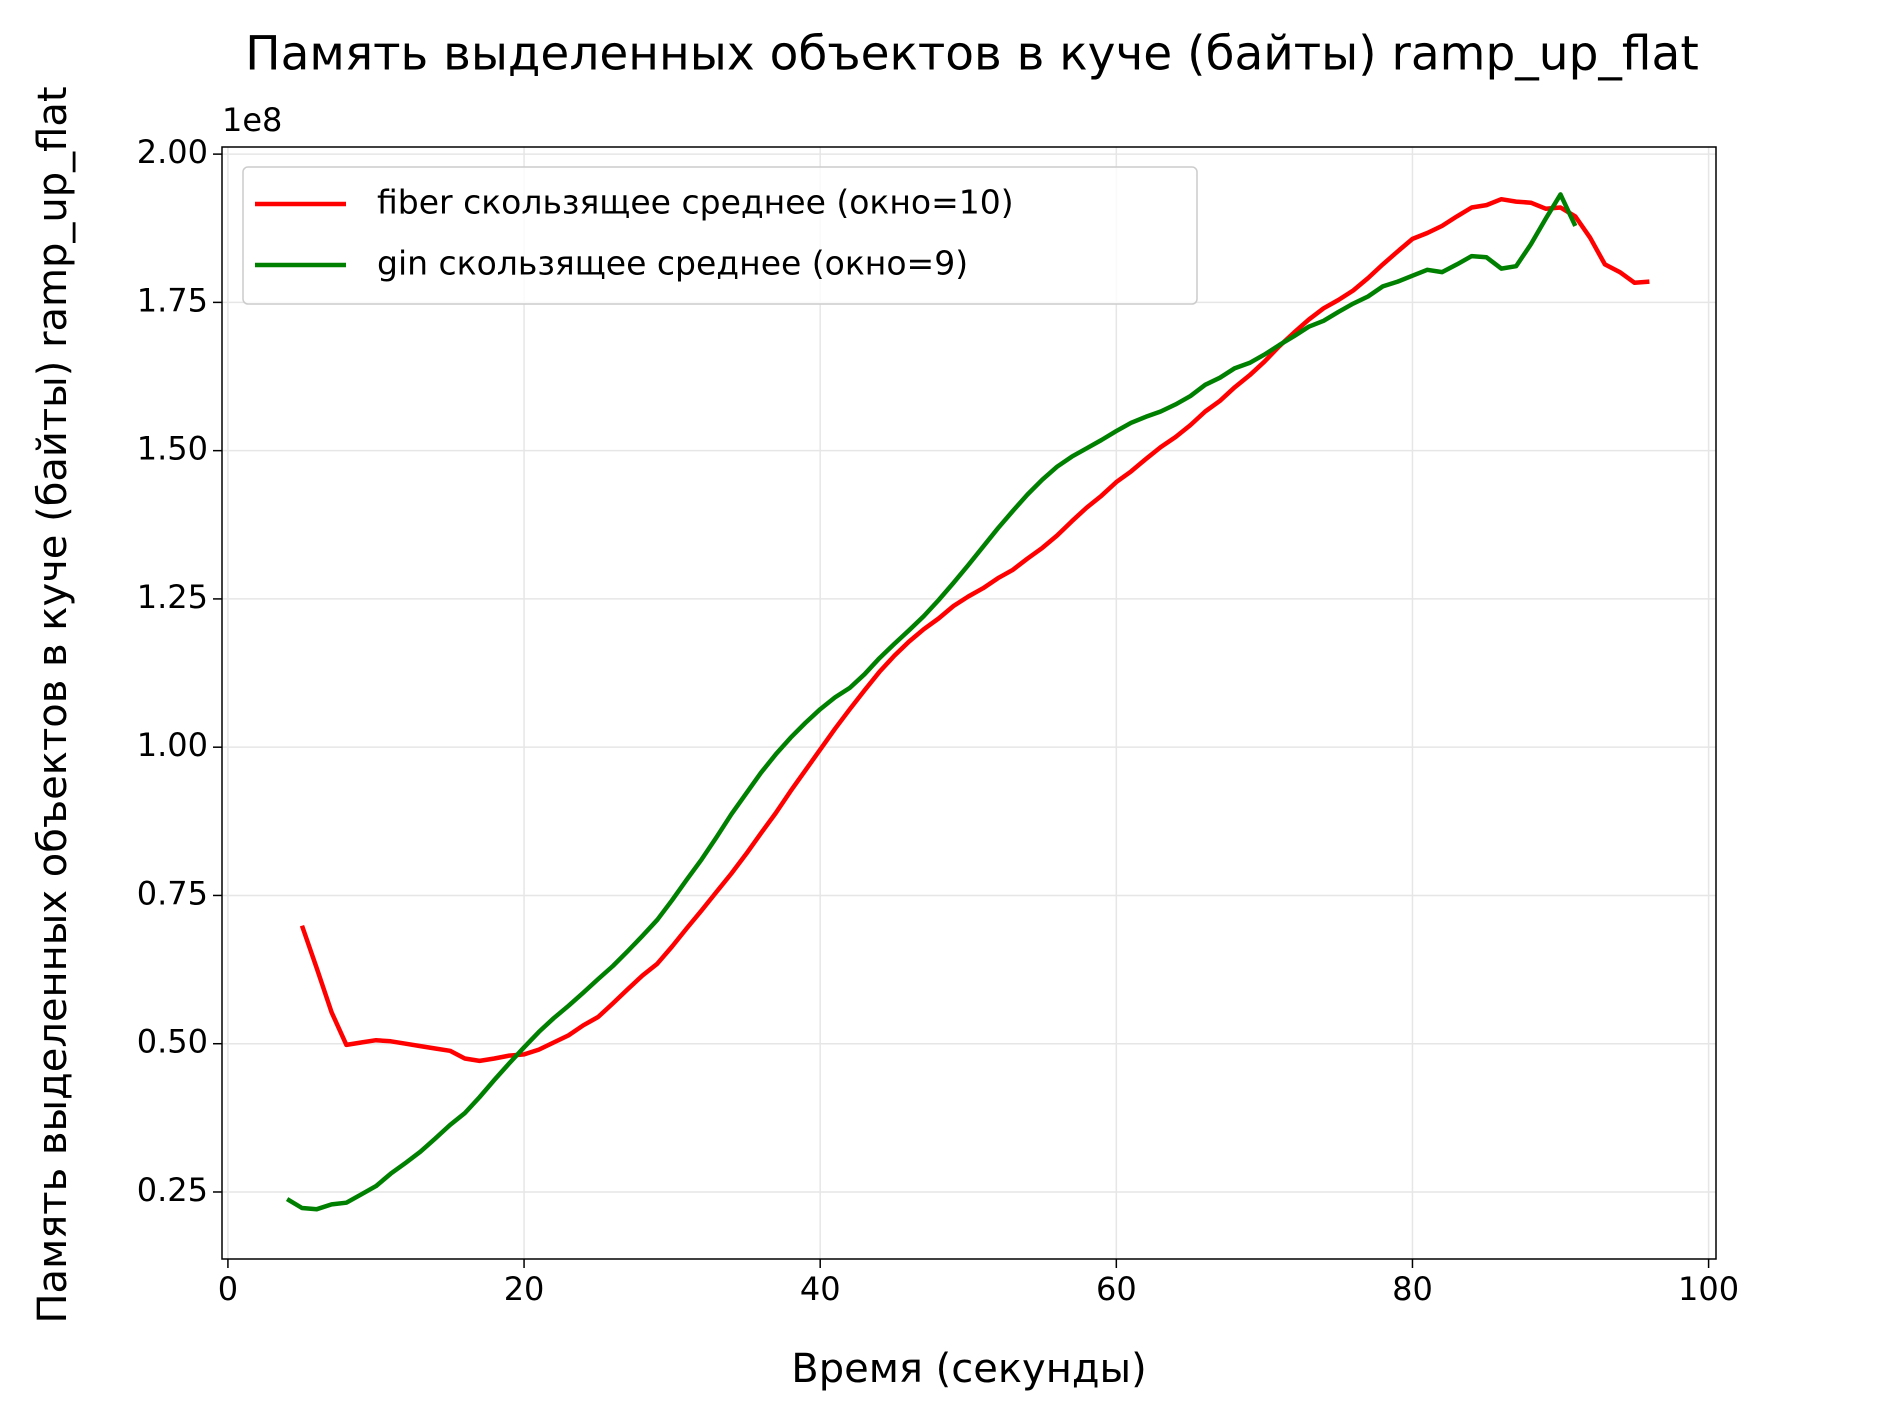 This screenshot has height=1420, width=1896. What do you see at coordinates (1708, 1289) in the screenshot?
I see `x-tick-label: 100` at bounding box center [1708, 1289].